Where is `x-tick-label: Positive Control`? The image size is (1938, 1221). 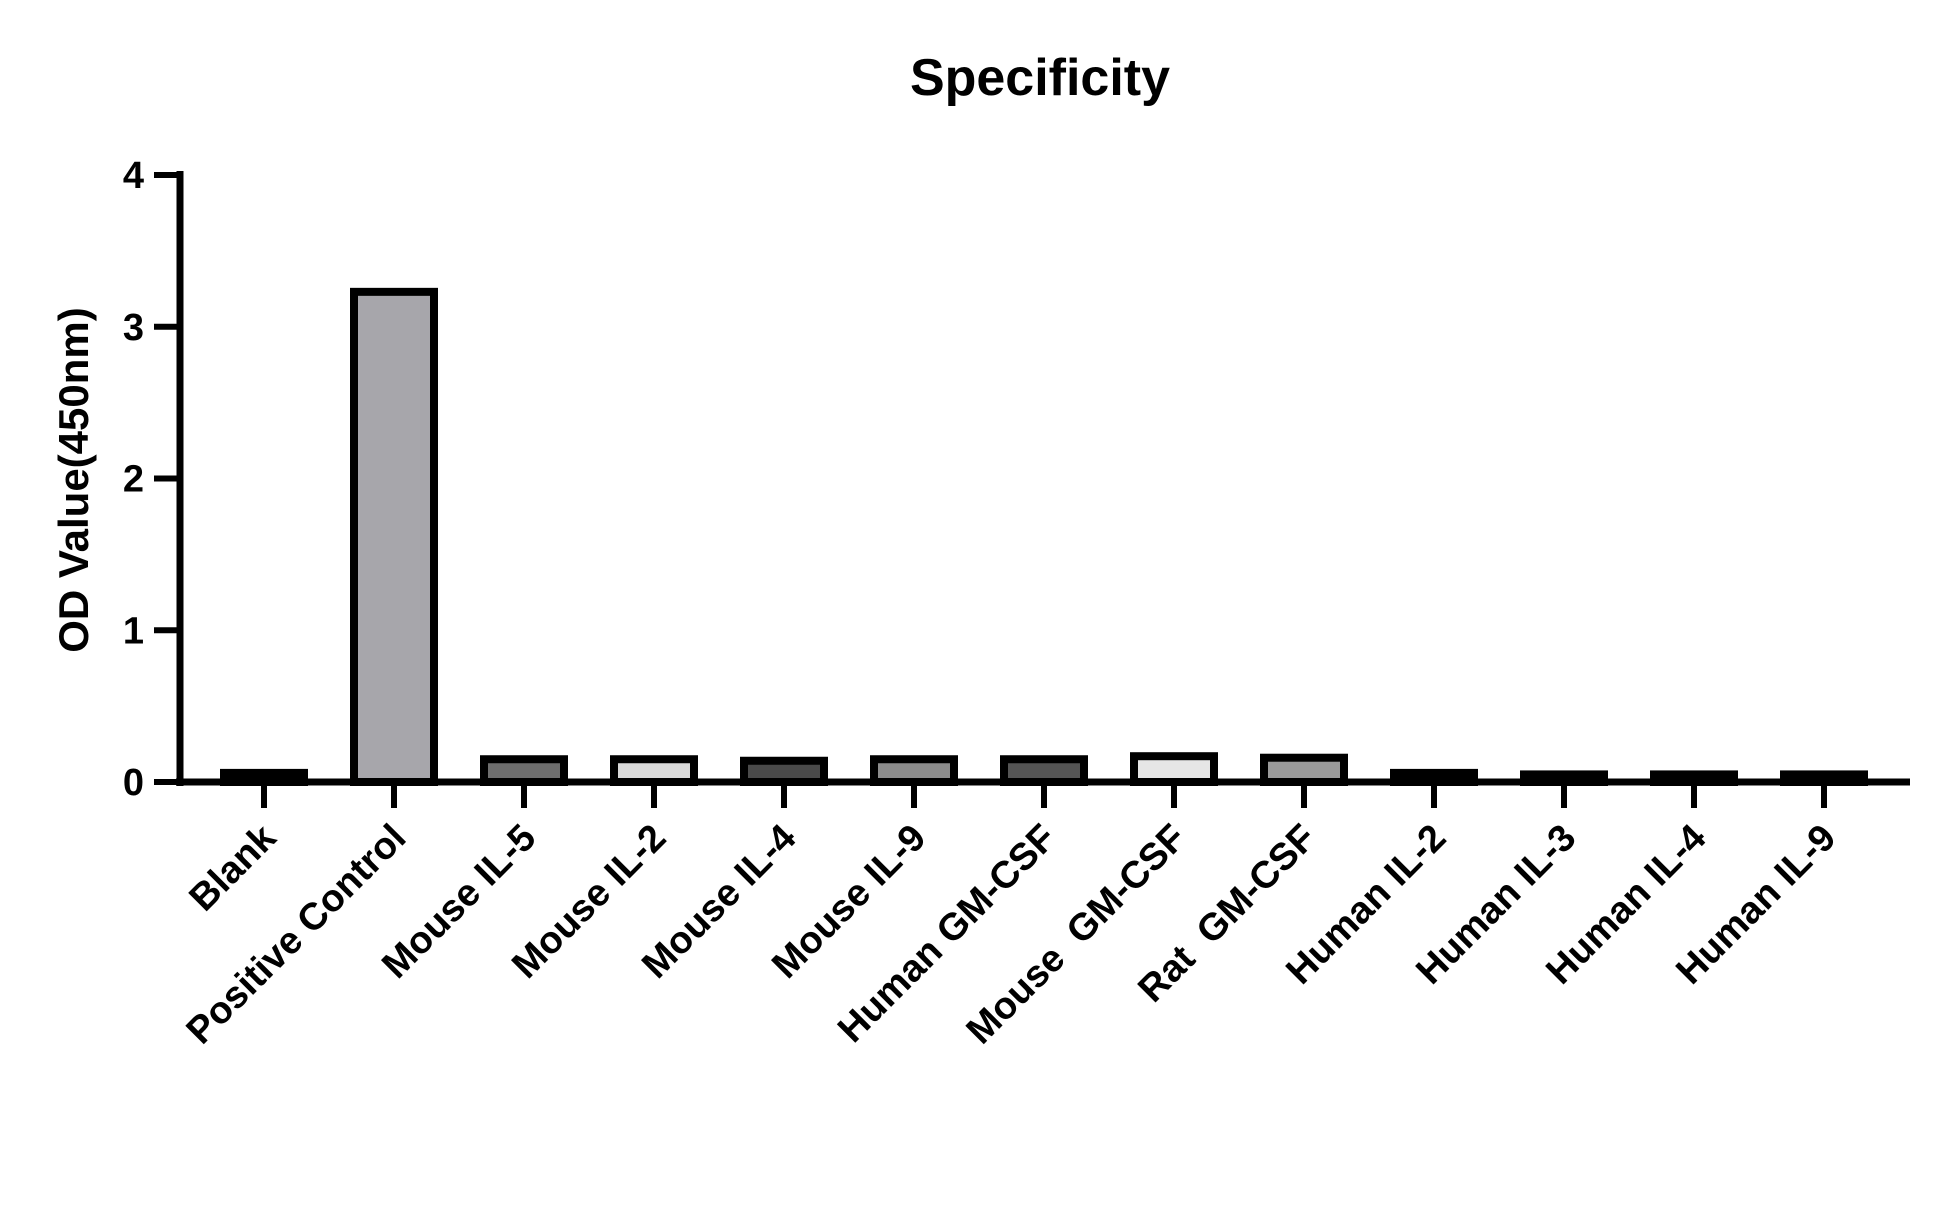
x-tick-label: Positive Control is located at coordinates (297, 935).